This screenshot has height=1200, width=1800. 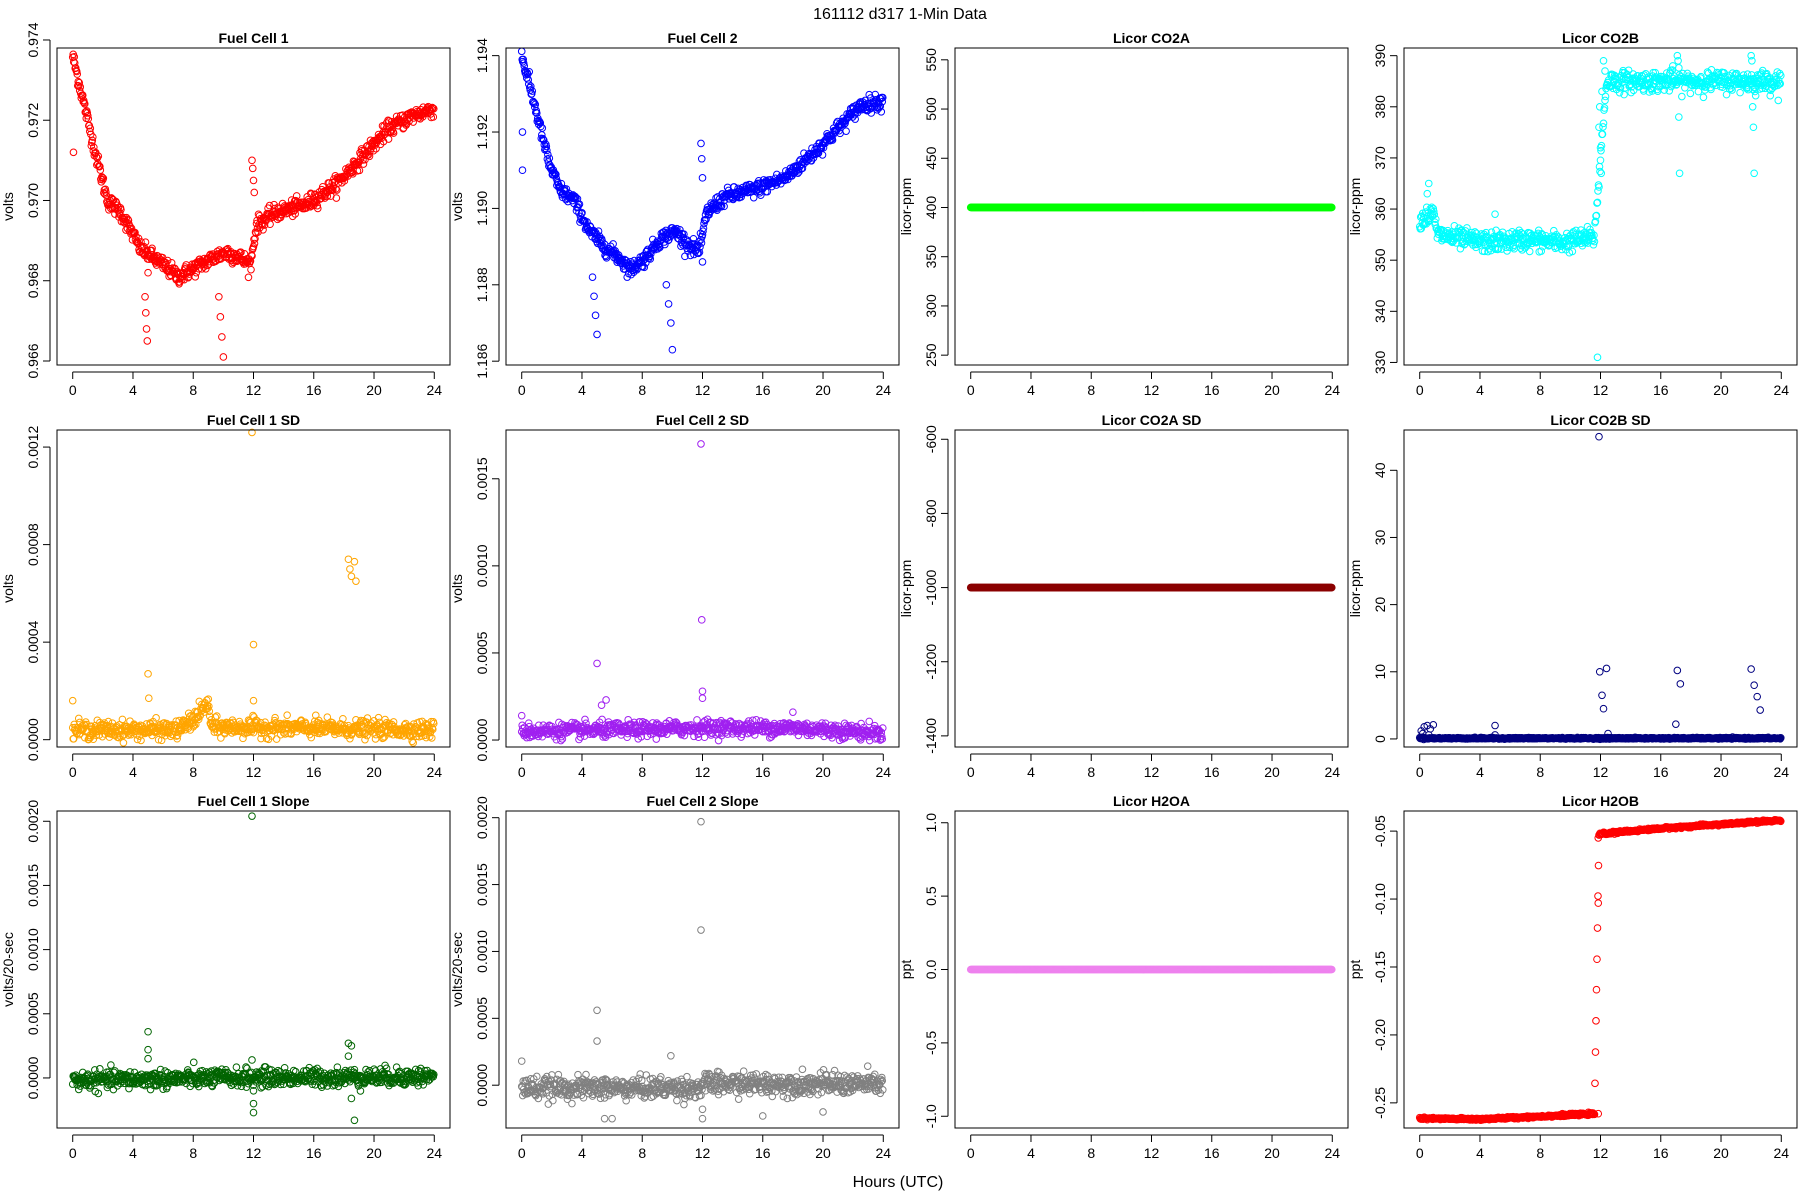 What do you see at coordinates (1152, 420) in the screenshot?
I see `panel-title: Licor CO2A SD` at bounding box center [1152, 420].